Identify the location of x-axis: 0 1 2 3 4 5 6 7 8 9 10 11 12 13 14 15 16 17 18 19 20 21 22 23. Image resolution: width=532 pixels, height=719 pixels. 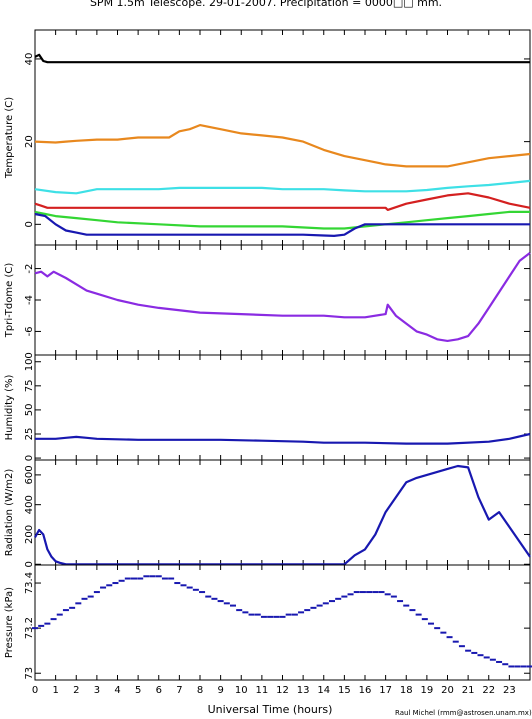
(274, 690).